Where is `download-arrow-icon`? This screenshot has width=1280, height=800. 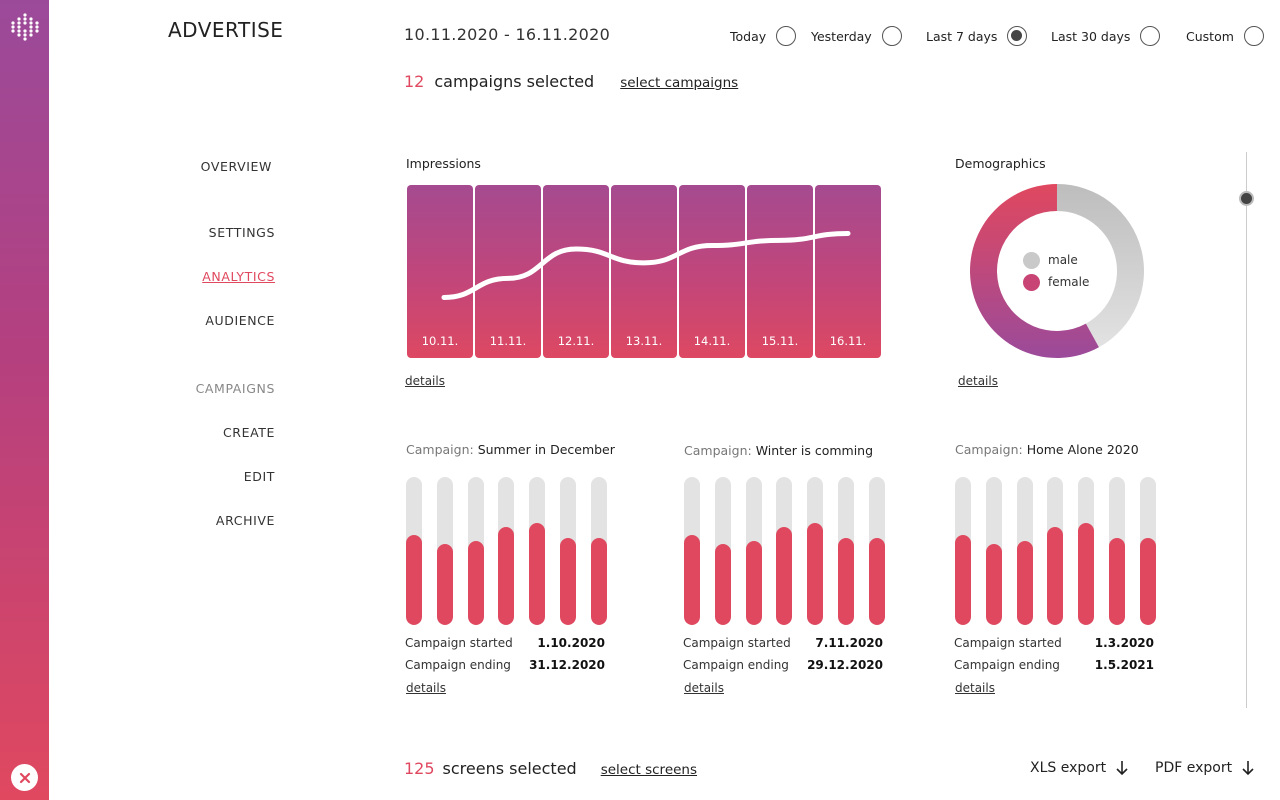 download-arrow-icon is located at coordinates (1122, 768).